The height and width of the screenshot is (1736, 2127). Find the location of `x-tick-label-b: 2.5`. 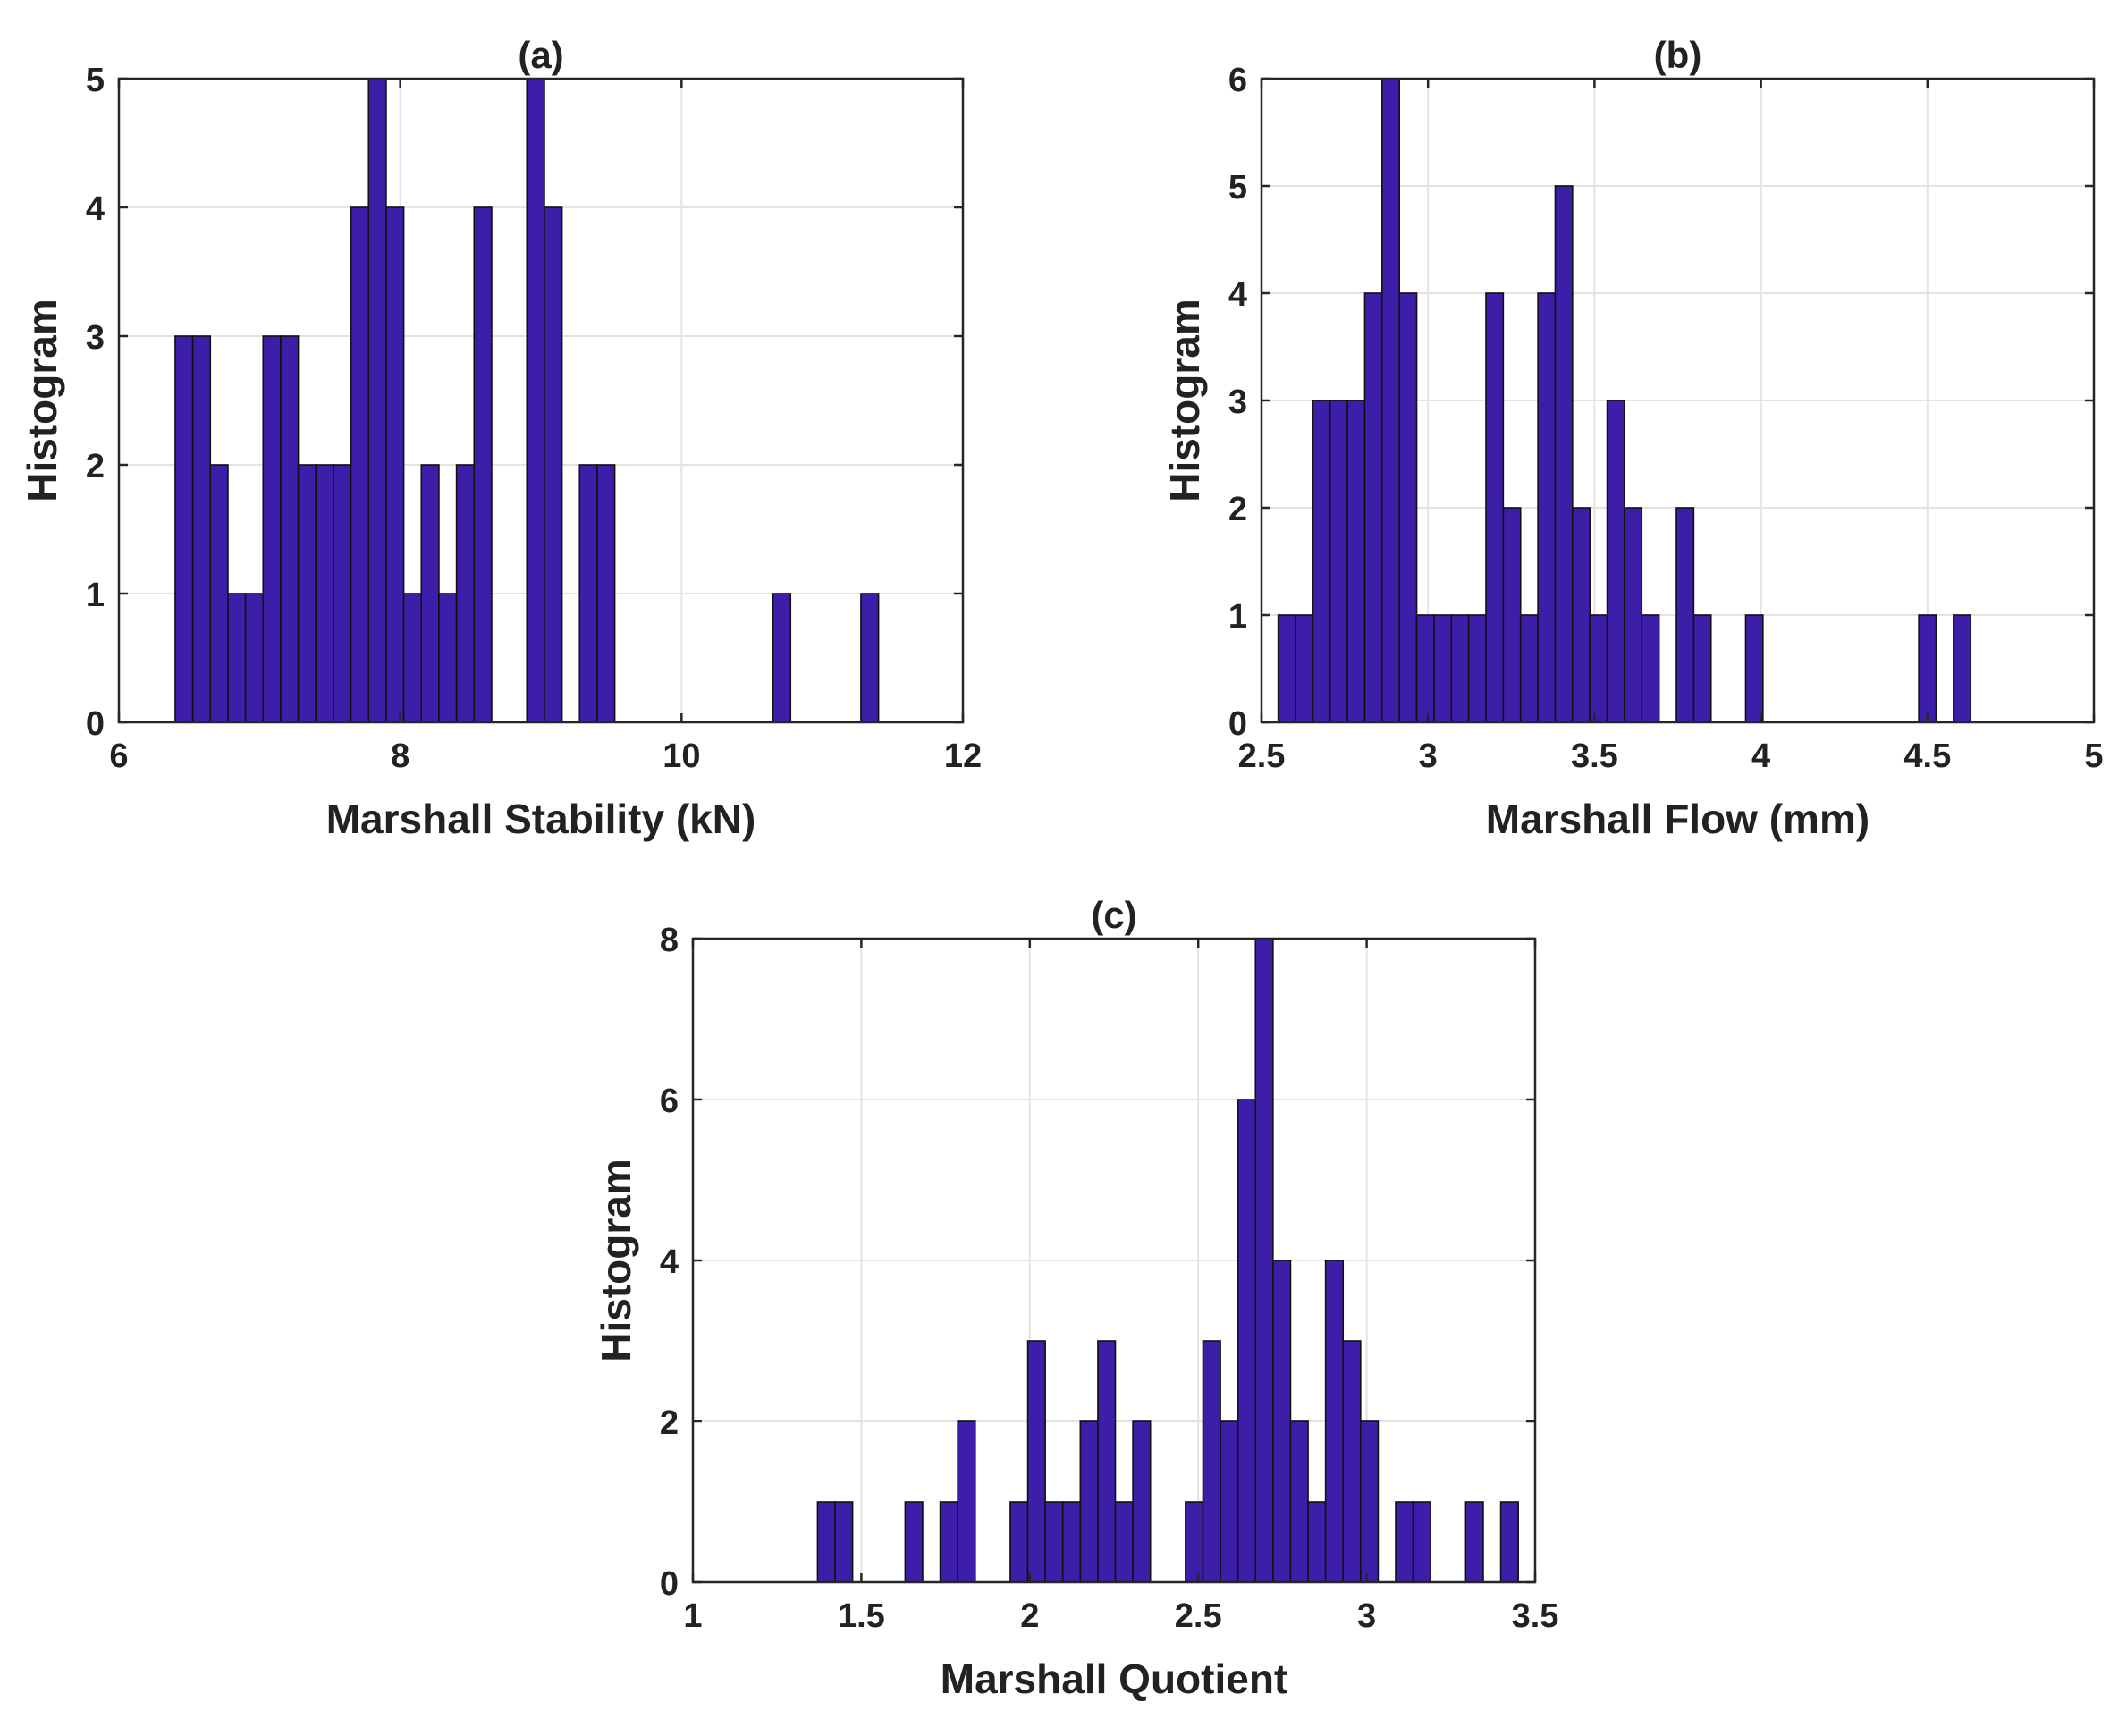

x-tick-label-b: 2.5 is located at coordinates (1262, 756).